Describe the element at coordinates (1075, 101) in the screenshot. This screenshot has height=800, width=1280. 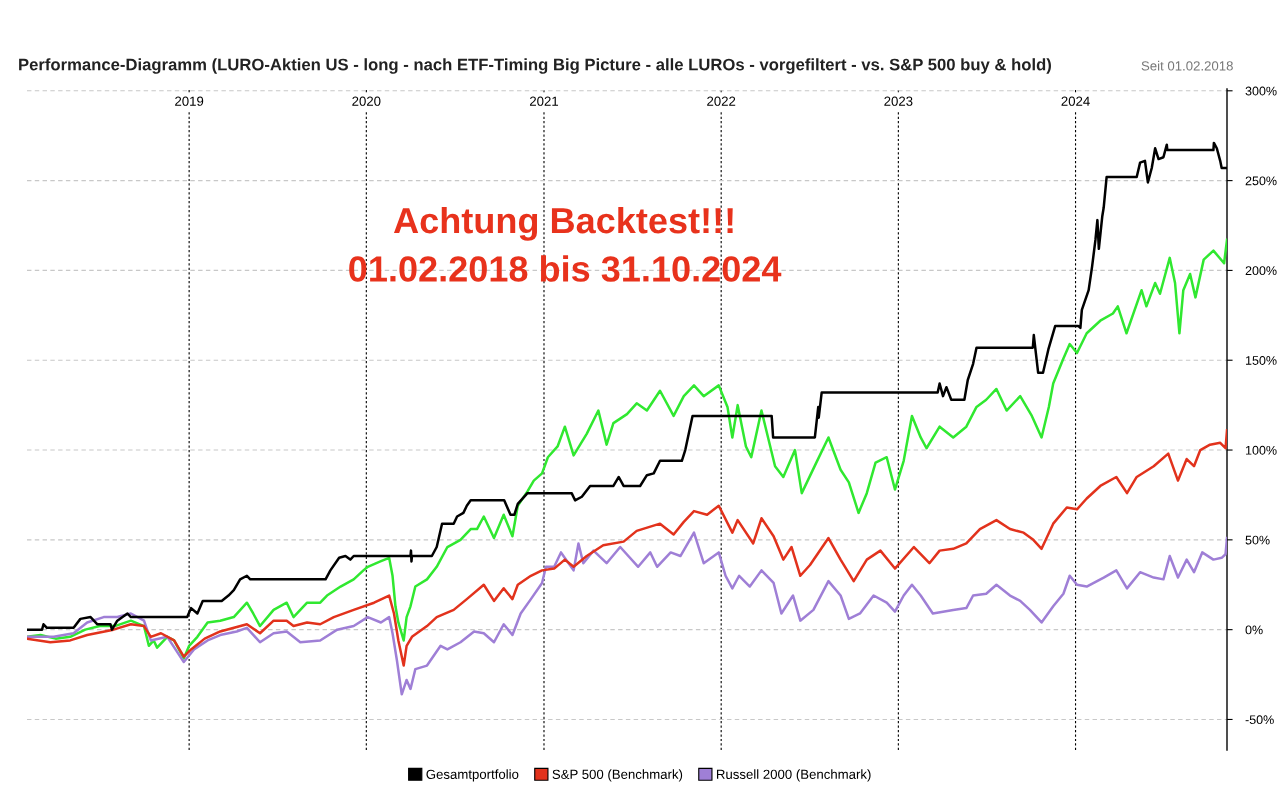
I see `x-tick-label: 2024` at that location.